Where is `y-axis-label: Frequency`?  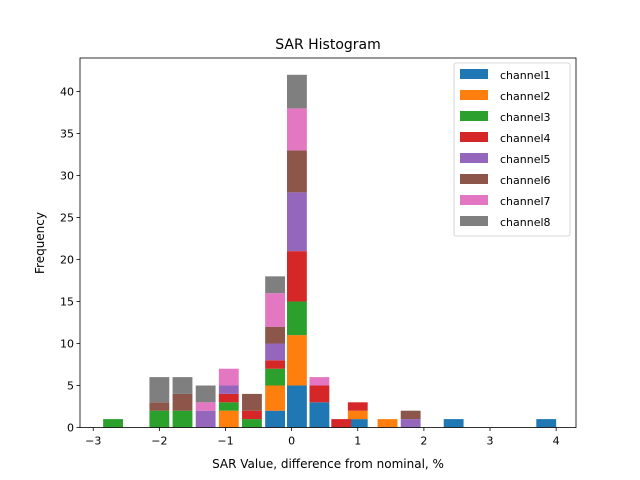
y-axis-label: Frequency is located at coordinates (40, 243).